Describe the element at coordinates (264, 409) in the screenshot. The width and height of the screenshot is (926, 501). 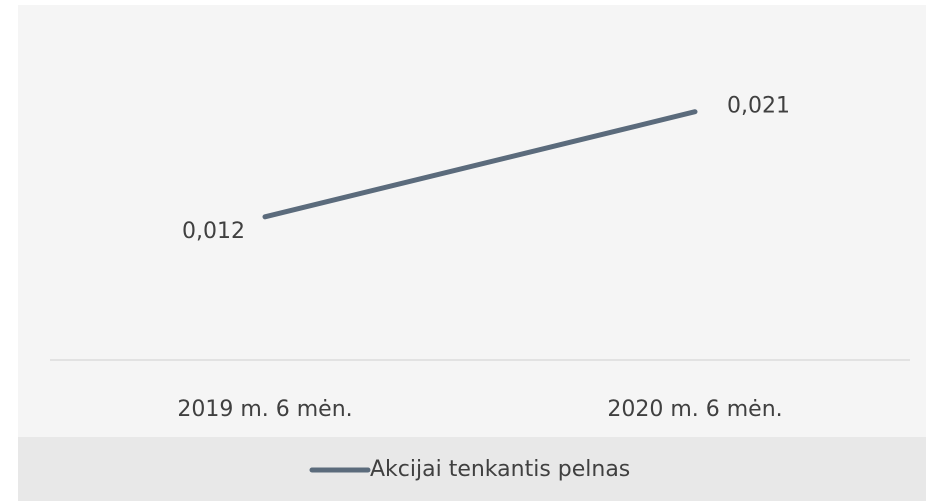
I see `x-tick-label: 2019 m. 6 mėn.` at that location.